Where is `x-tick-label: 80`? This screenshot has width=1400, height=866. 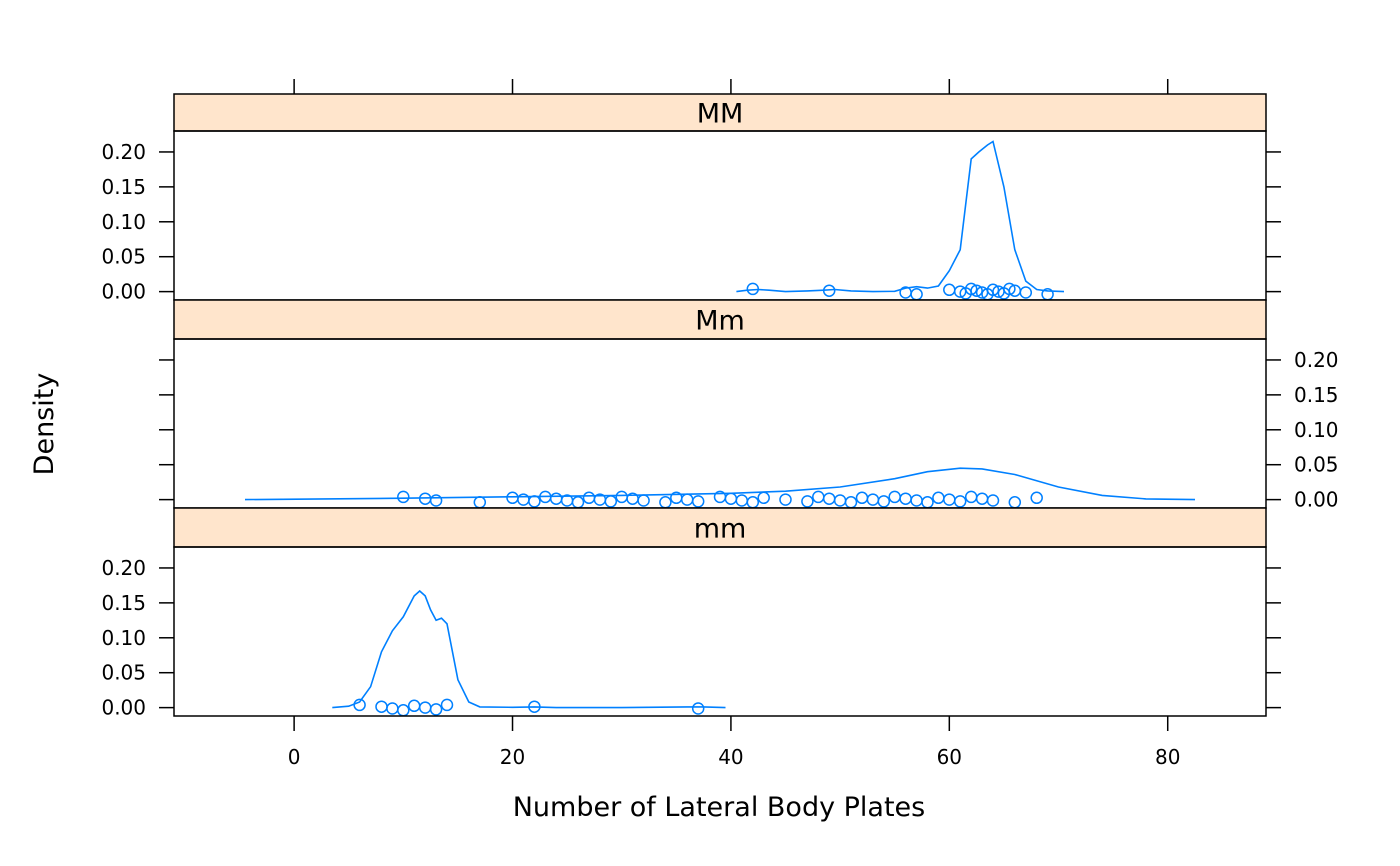 x-tick-label: 80 is located at coordinates (1167, 757).